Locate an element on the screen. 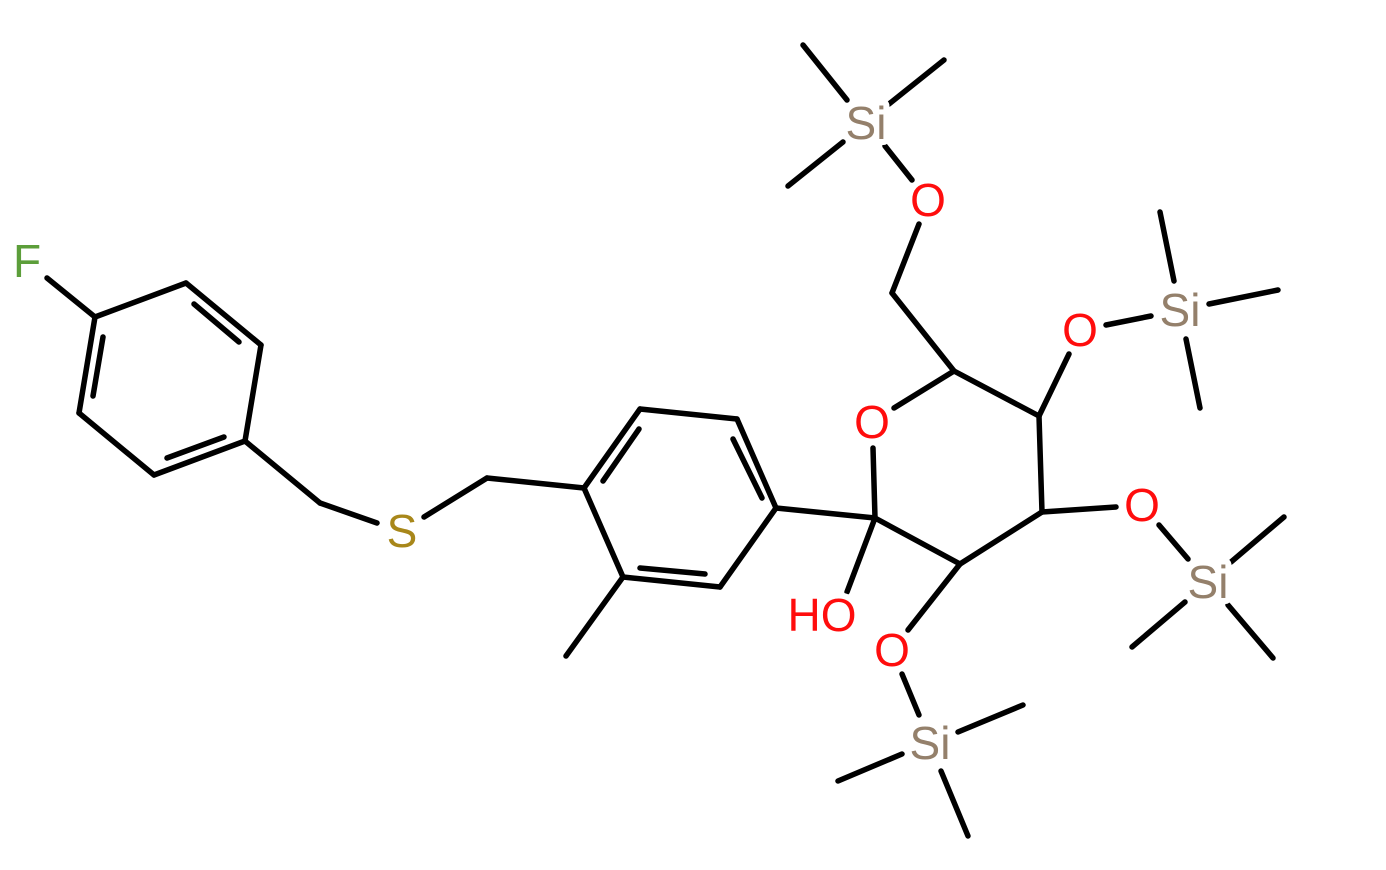  bond-c6-o is located at coordinates (905, 258).